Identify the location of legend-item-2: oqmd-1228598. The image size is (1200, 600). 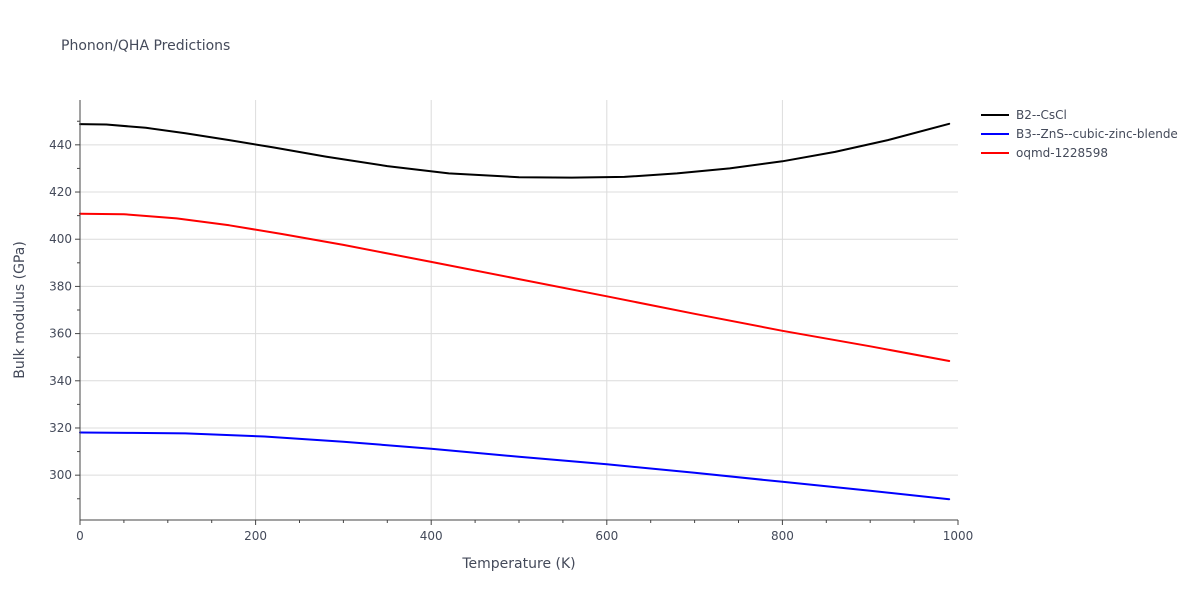
(1044, 153).